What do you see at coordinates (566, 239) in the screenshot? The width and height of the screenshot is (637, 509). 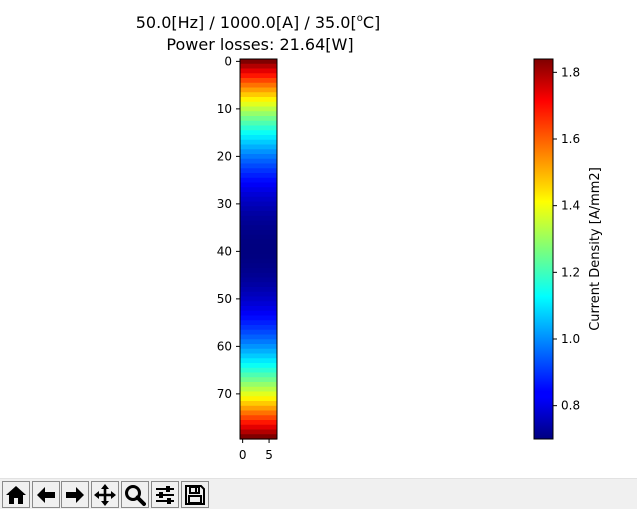 I see `colorbar-axis: 0.8 1.0 1.2 1.4 1.6 1.8` at bounding box center [566, 239].